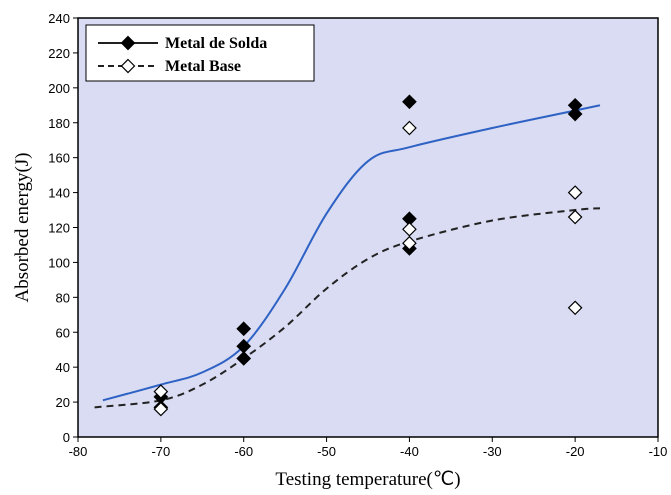 The image size is (671, 495). What do you see at coordinates (63, 402) in the screenshot?
I see `y-tick-label: 20` at bounding box center [63, 402].